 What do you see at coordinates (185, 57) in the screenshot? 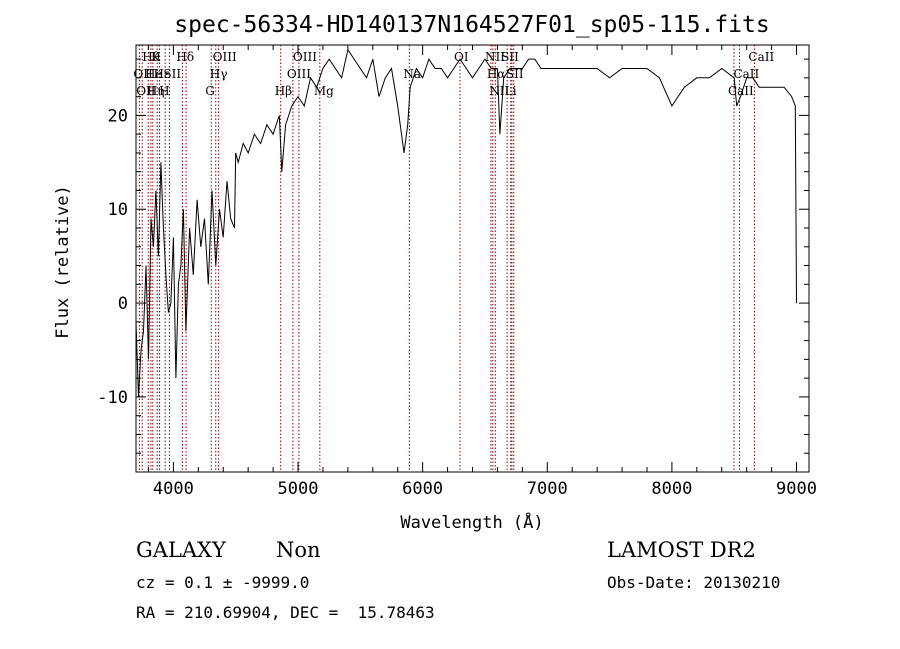
I see `marker-label: Hδ` at bounding box center [185, 57].